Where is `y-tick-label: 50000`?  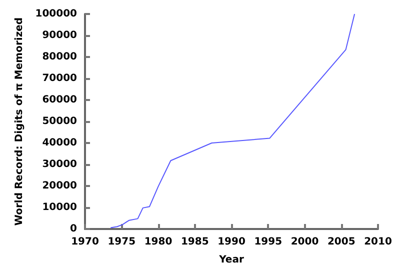
y-tick-label: 50000 is located at coordinates (60, 121).